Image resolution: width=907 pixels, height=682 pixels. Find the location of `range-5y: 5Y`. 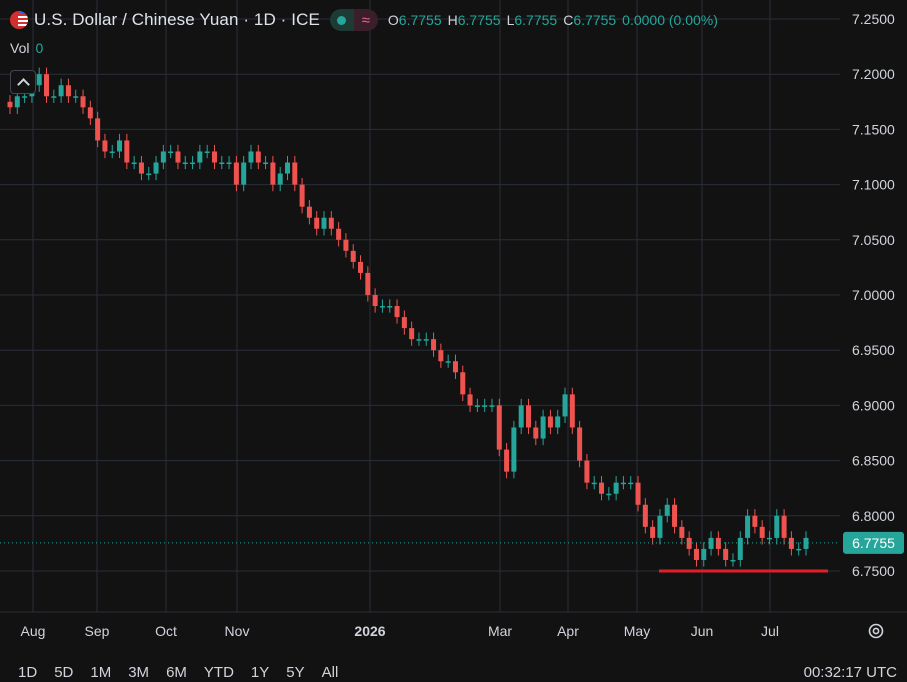

range-5y: 5Y is located at coordinates (295, 672).